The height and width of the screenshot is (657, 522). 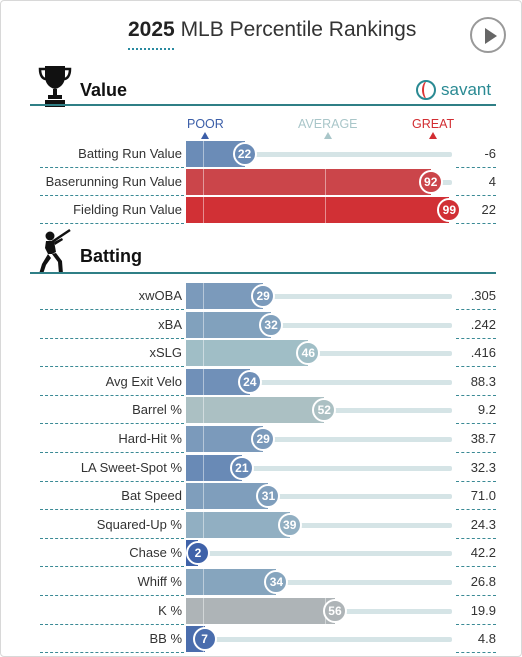 What do you see at coordinates (486, 410) in the screenshot?
I see `stat-value: 9.2` at bounding box center [486, 410].